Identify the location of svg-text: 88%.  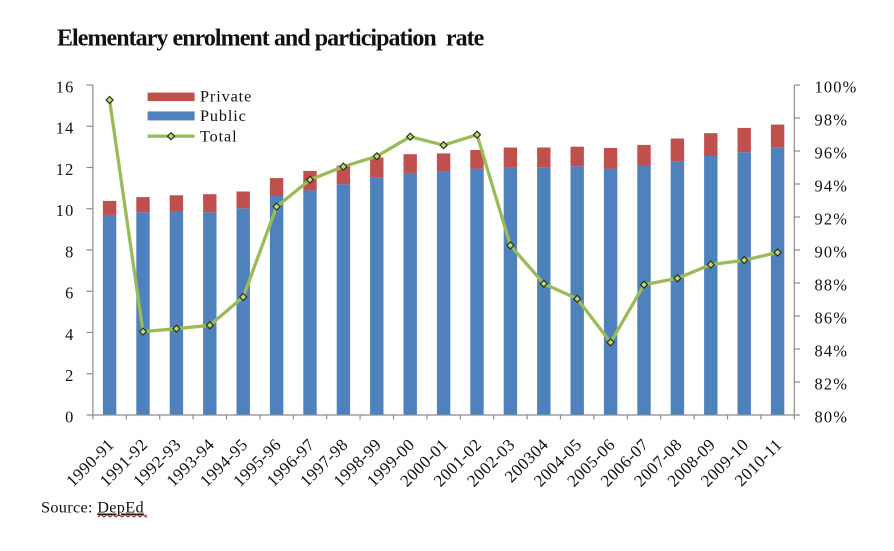
(832, 284).